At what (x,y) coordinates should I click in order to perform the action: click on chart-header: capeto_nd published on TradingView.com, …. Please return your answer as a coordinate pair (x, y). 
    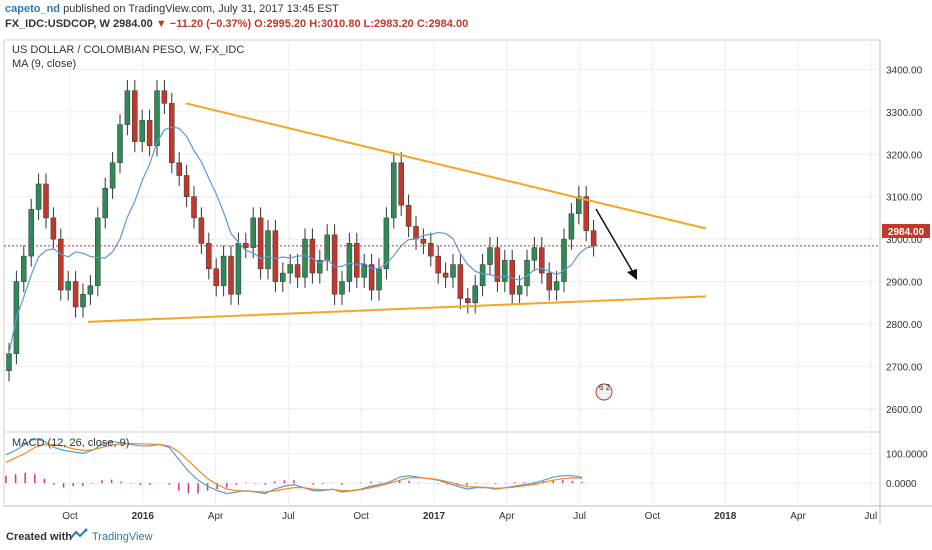
    Looking at the image, I should click on (466, 17).